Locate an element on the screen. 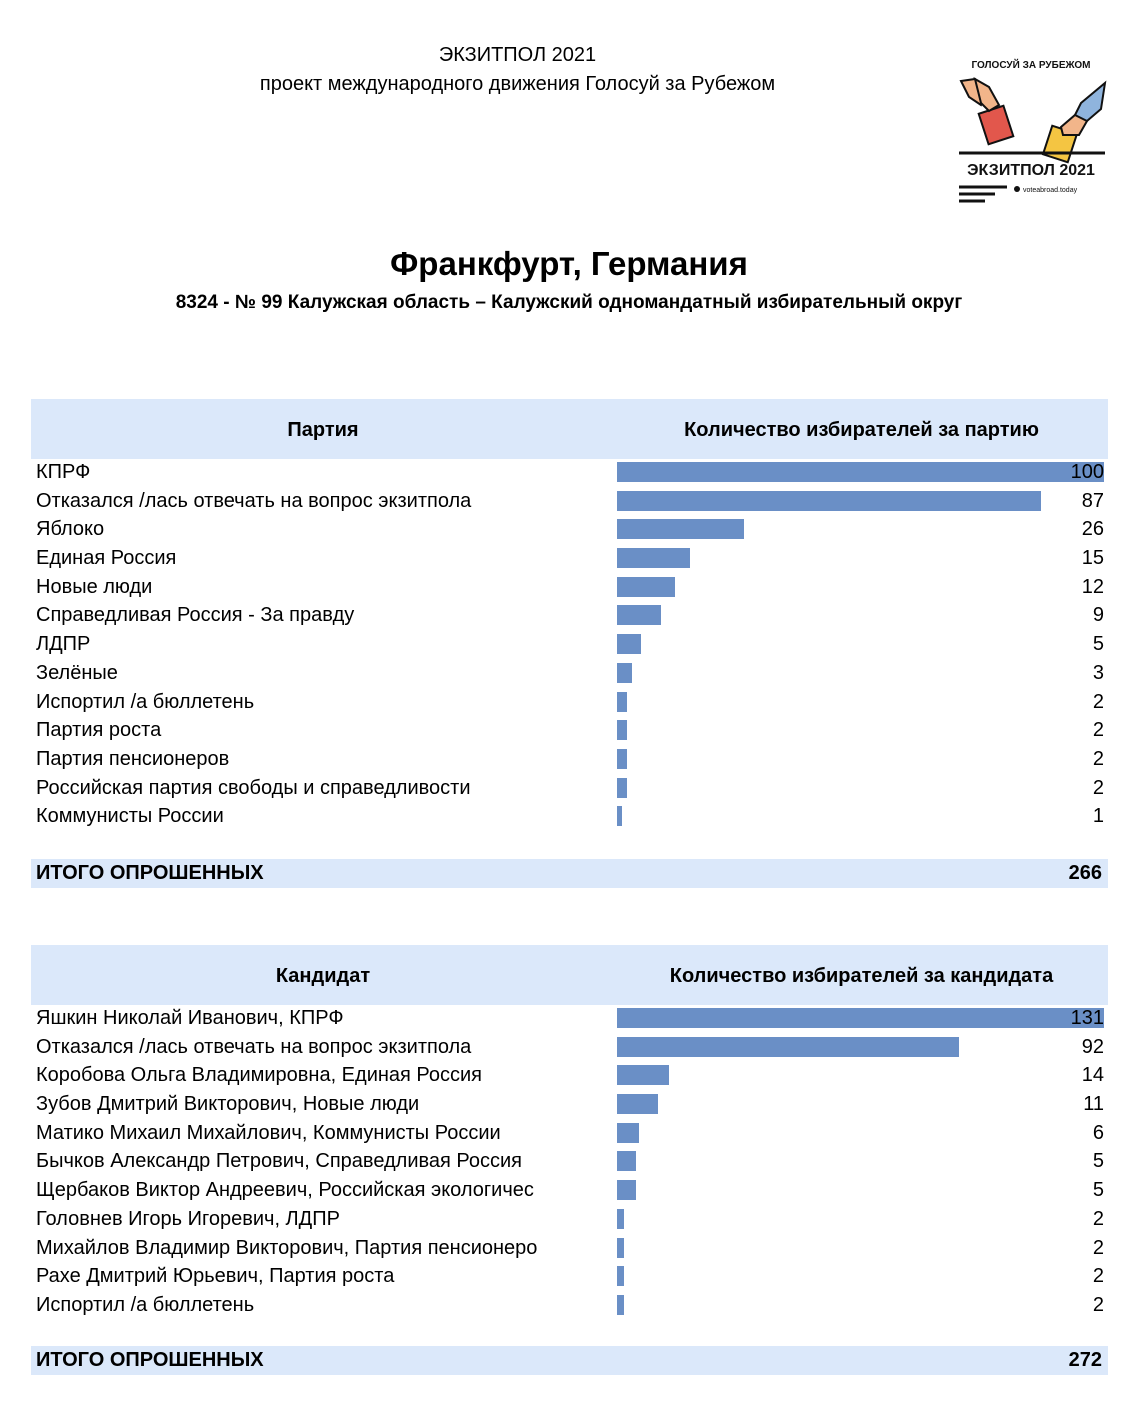 Image resolution: width=1129 pixels, height=1403 pixels. chart-row: Справедливая Россия - За правду 9 is located at coordinates (569, 616).